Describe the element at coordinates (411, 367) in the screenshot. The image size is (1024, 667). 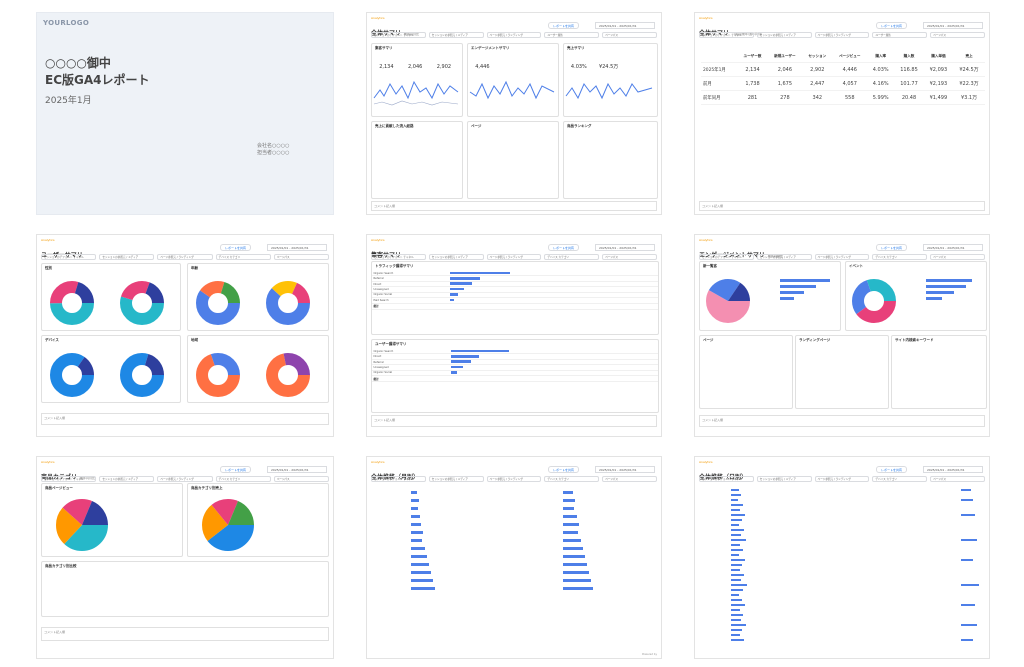
I see `channel-name: Unassigned` at that location.